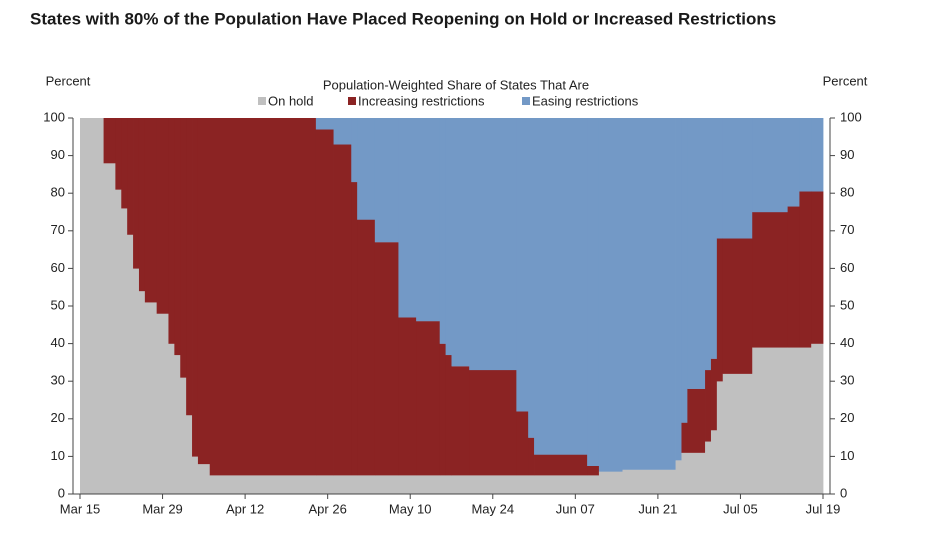 The image size is (944, 542). I want to click on y-tick-label: 100, so click(54, 116).